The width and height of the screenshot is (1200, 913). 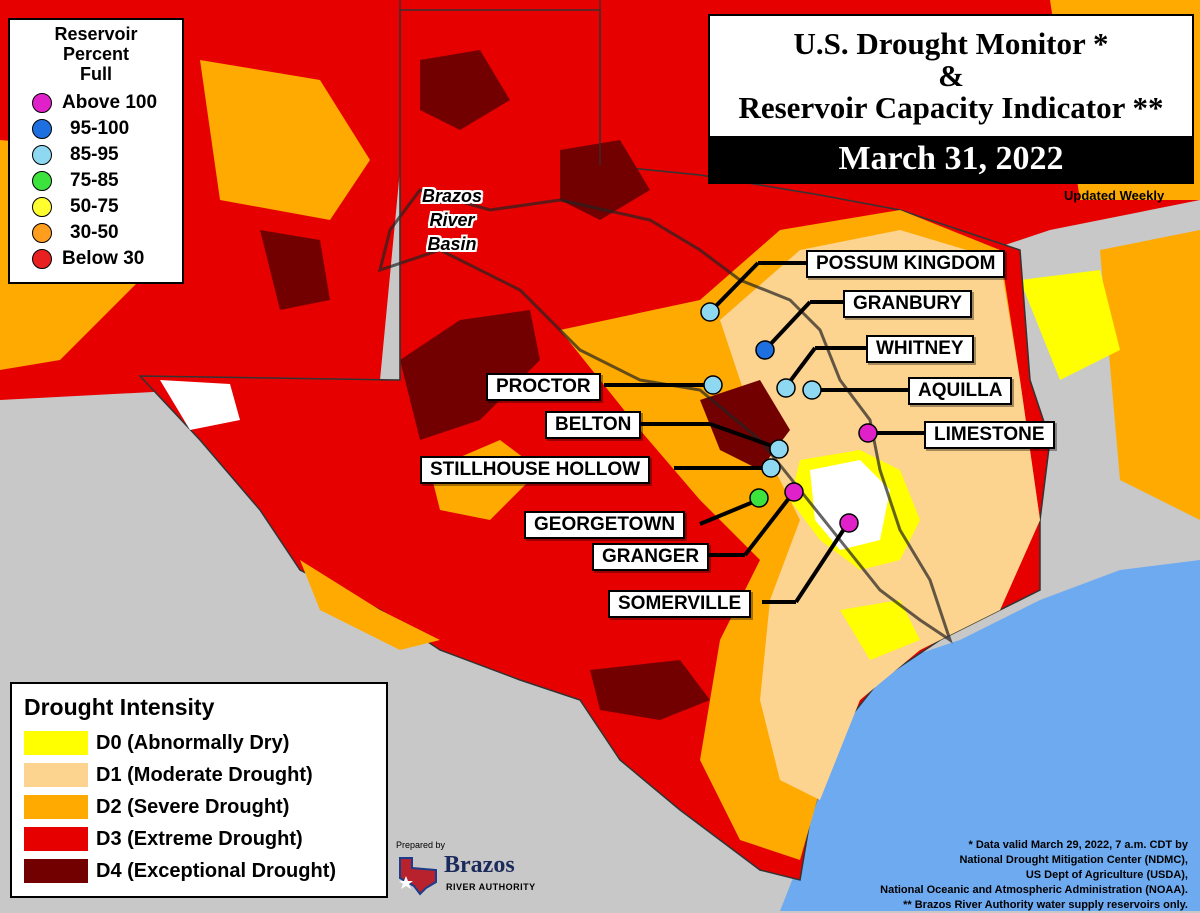 I want to click on reservoir-legend-item: 50-75, so click(x=96, y=207).